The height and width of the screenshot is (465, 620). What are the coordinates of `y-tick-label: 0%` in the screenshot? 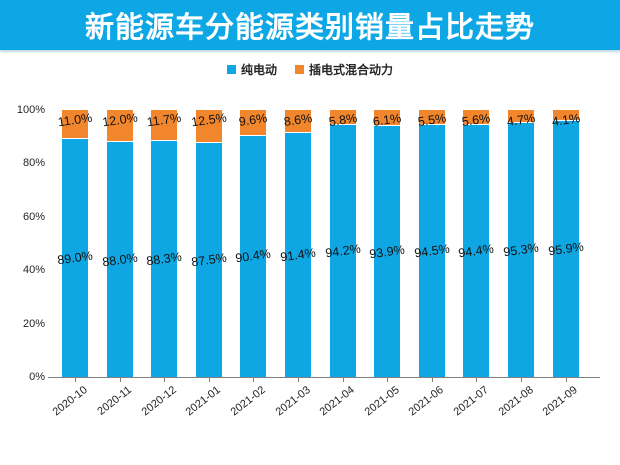 It's located at (37, 377).